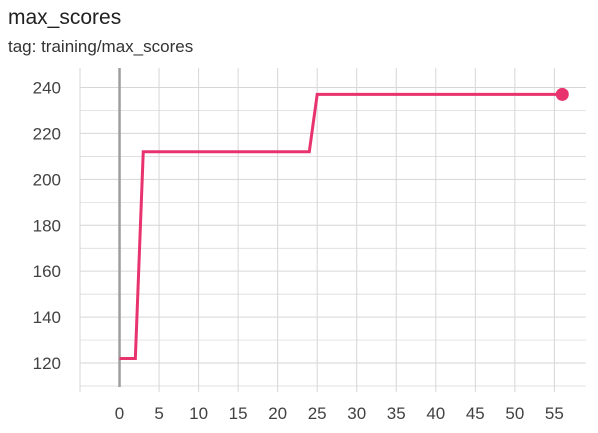  Describe the element at coordinates (47, 87) in the screenshot. I see `y-tick-label: 240` at that location.